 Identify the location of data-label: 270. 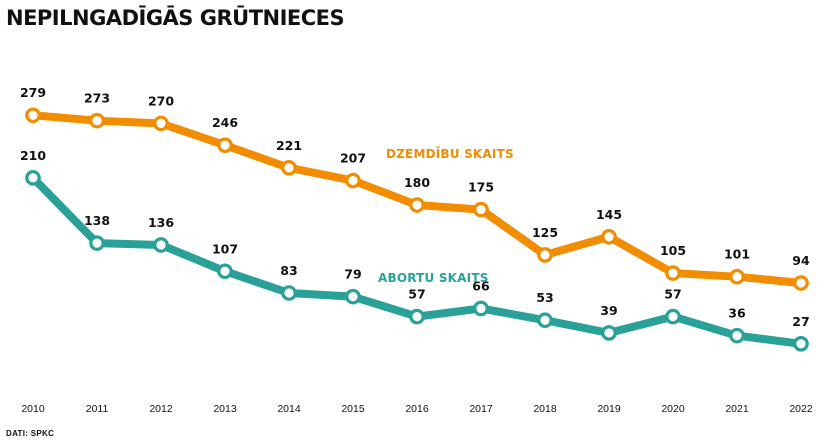
(161, 100).